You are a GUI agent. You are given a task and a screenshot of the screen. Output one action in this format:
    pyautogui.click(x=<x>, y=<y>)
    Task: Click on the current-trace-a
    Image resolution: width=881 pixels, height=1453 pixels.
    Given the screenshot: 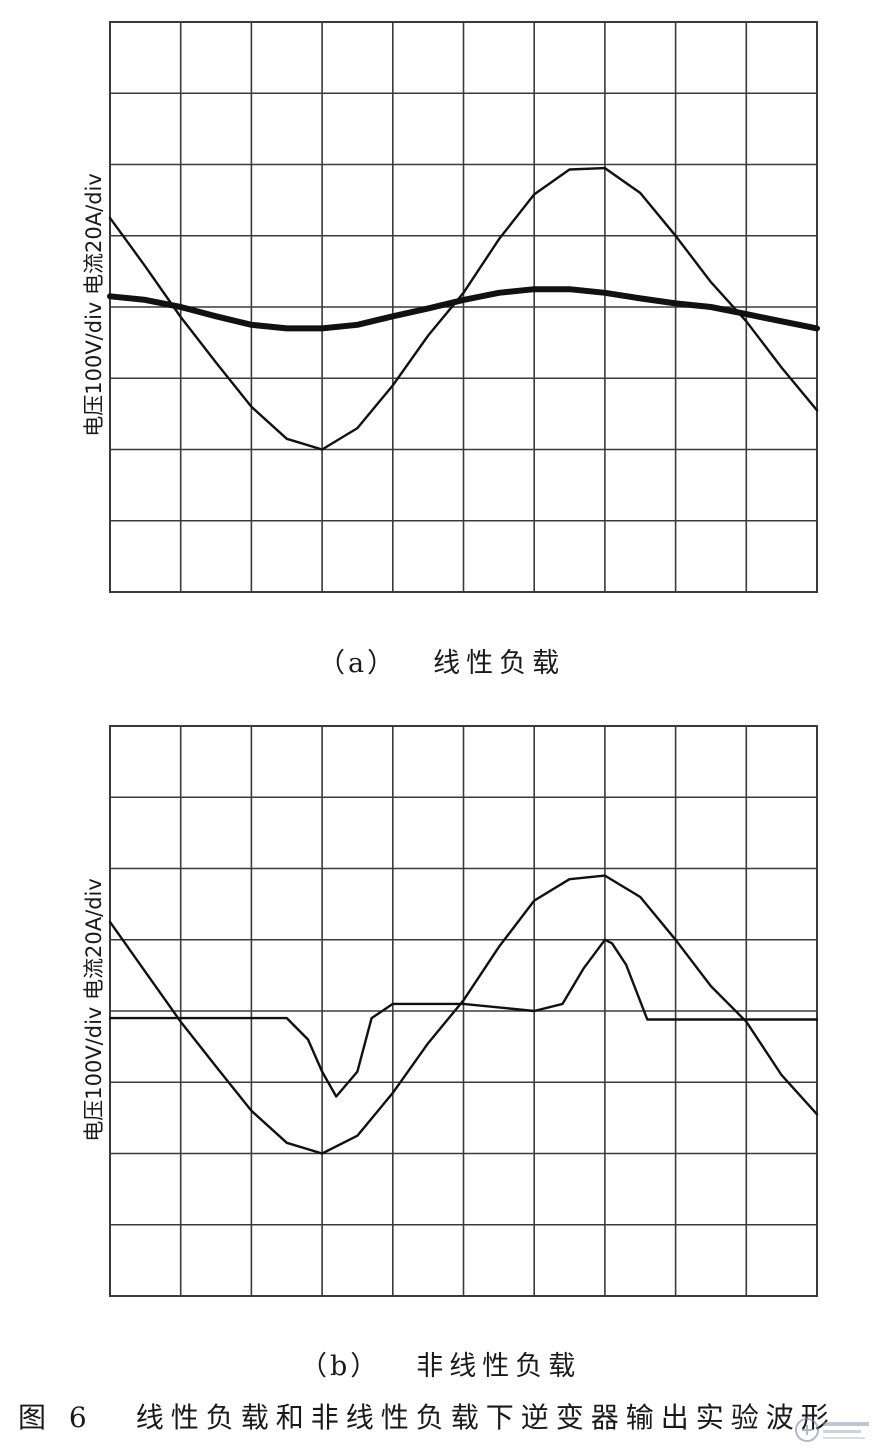 What is the action you would take?
    pyautogui.click(x=463, y=309)
    